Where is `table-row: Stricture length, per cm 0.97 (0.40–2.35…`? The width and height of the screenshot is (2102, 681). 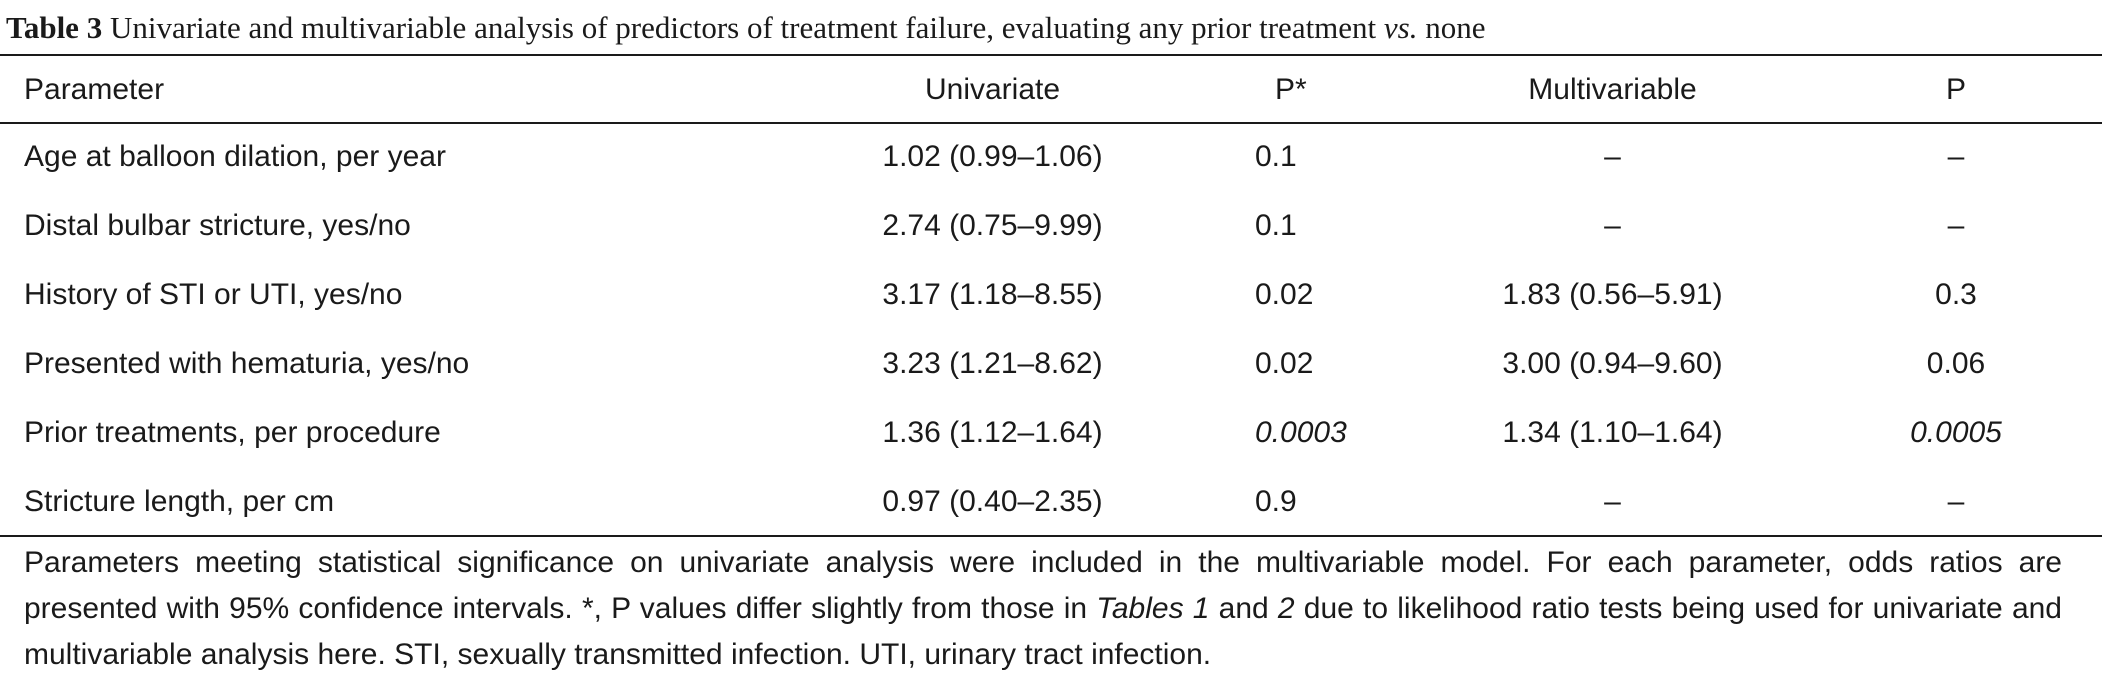 table-row: Stricture length, per cm 0.97 (0.40–2.35… is located at coordinates (1051, 501).